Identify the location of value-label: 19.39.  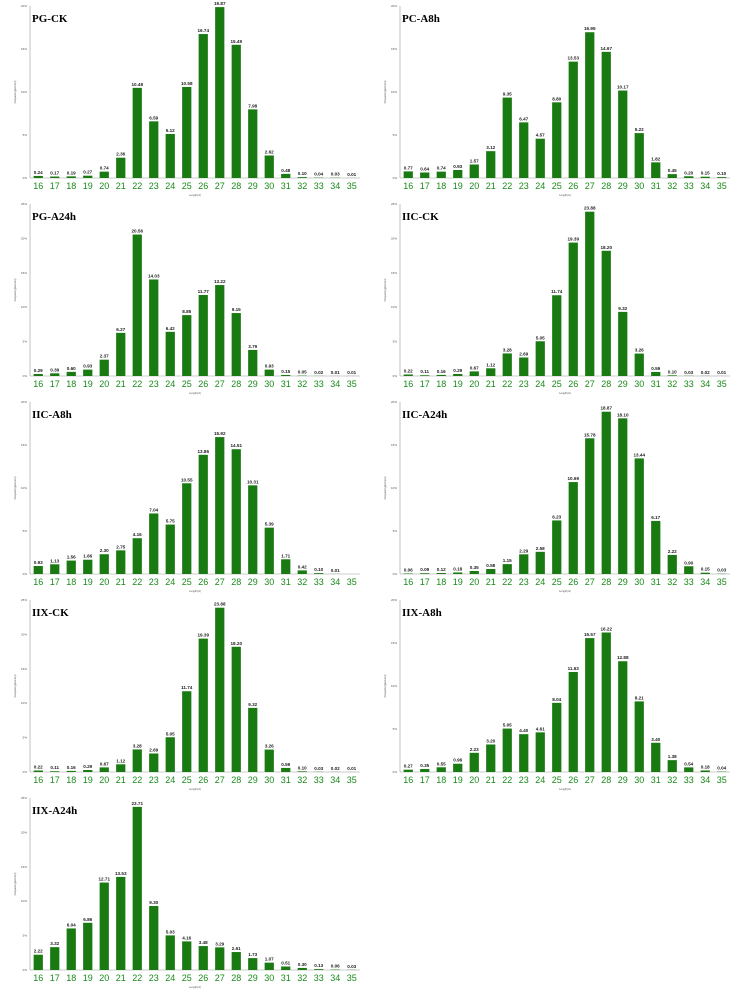
(574, 239).